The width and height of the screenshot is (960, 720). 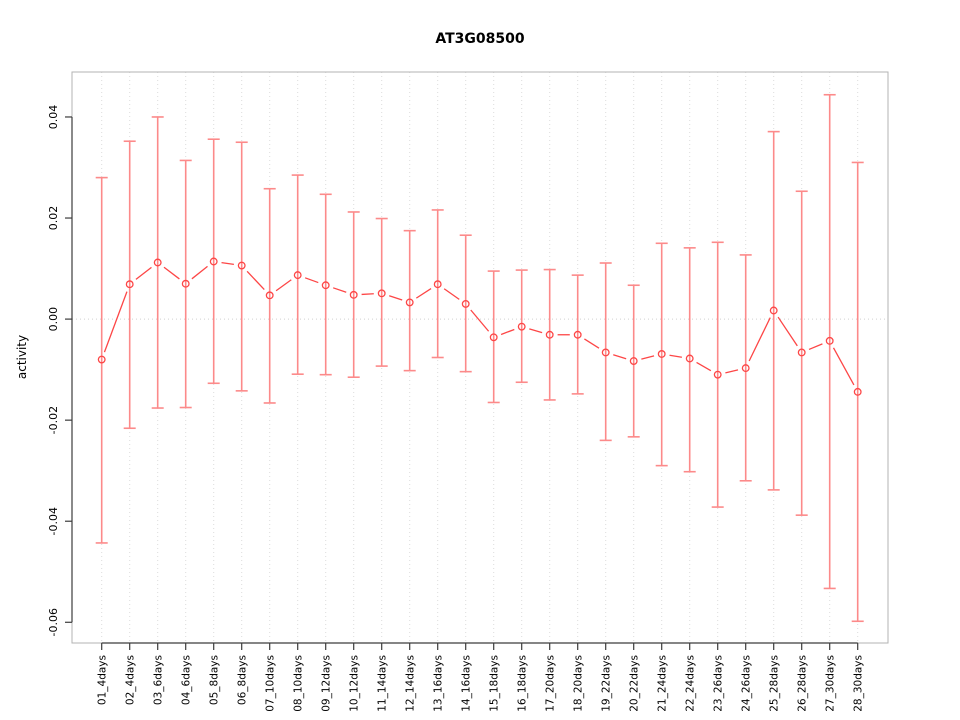 What do you see at coordinates (439, 683) in the screenshot?
I see `x-tick-label: 13_16days` at bounding box center [439, 683].